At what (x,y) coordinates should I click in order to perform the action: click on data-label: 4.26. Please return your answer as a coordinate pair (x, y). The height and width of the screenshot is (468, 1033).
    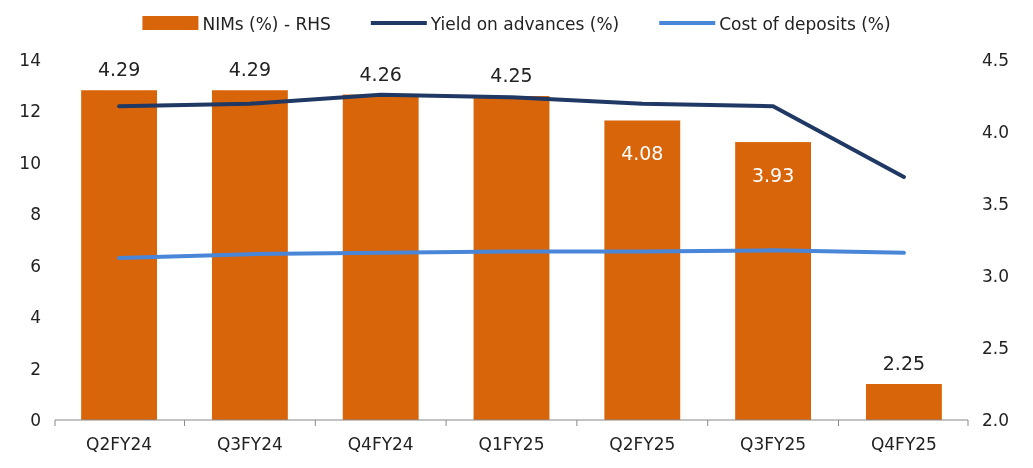
    Looking at the image, I should click on (380, 73).